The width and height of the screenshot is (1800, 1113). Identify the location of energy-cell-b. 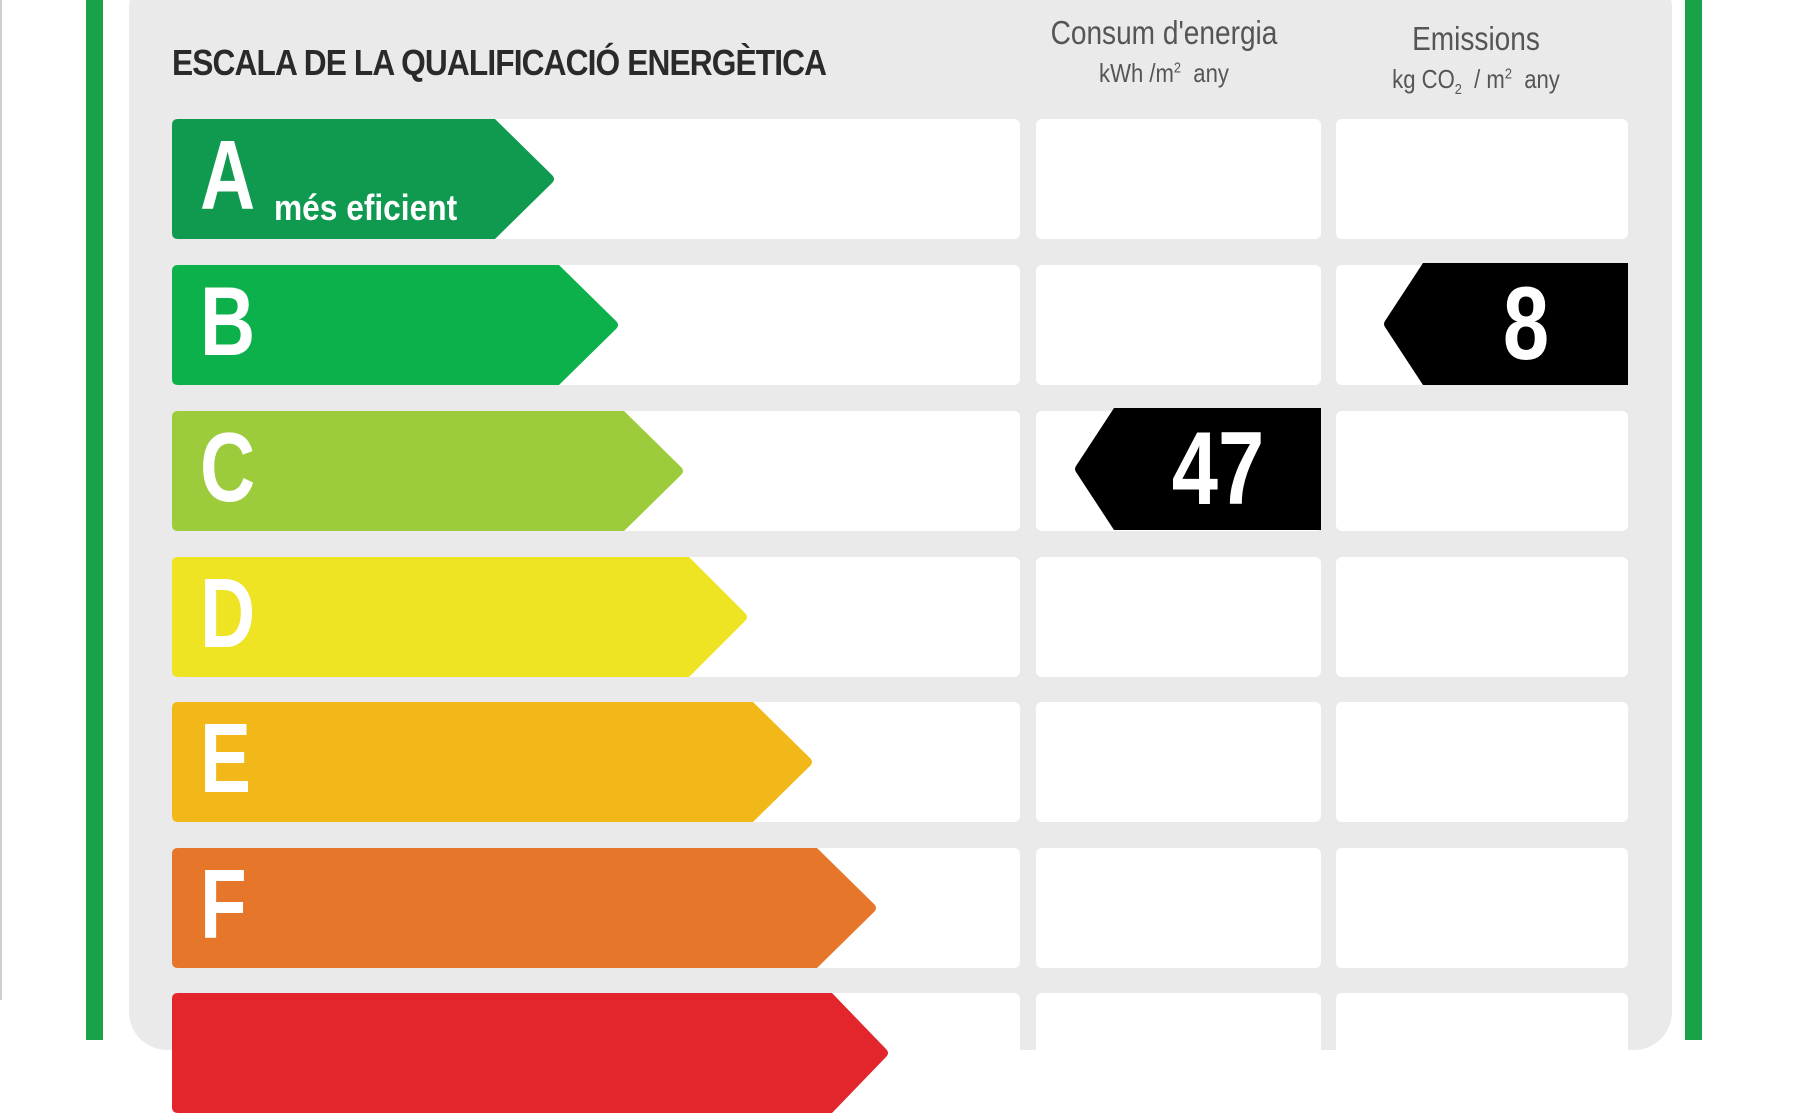
(1178, 325).